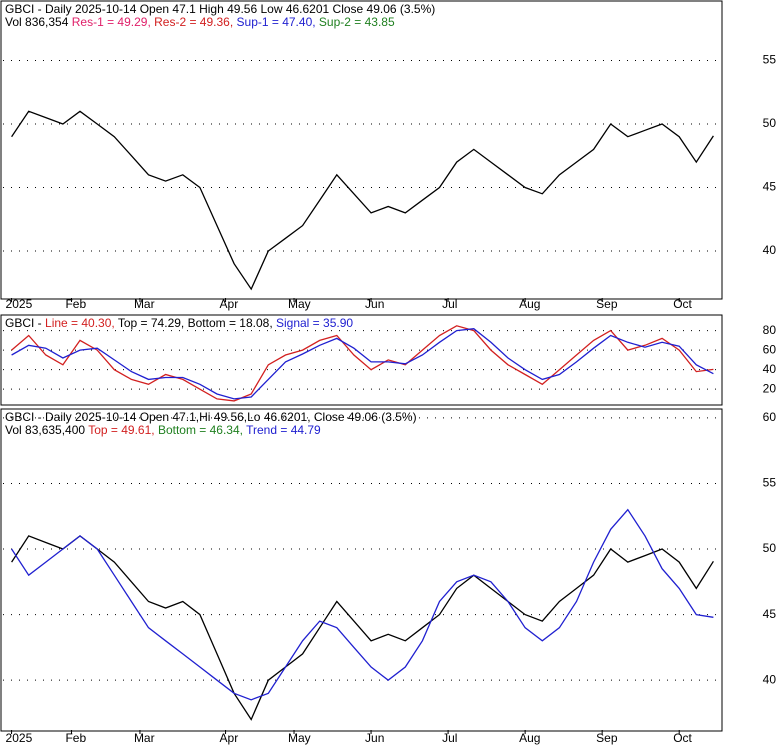 Image resolution: width=780 pixels, height=745 pixels. I want to click on y-tick-label: 20, so click(770, 388).